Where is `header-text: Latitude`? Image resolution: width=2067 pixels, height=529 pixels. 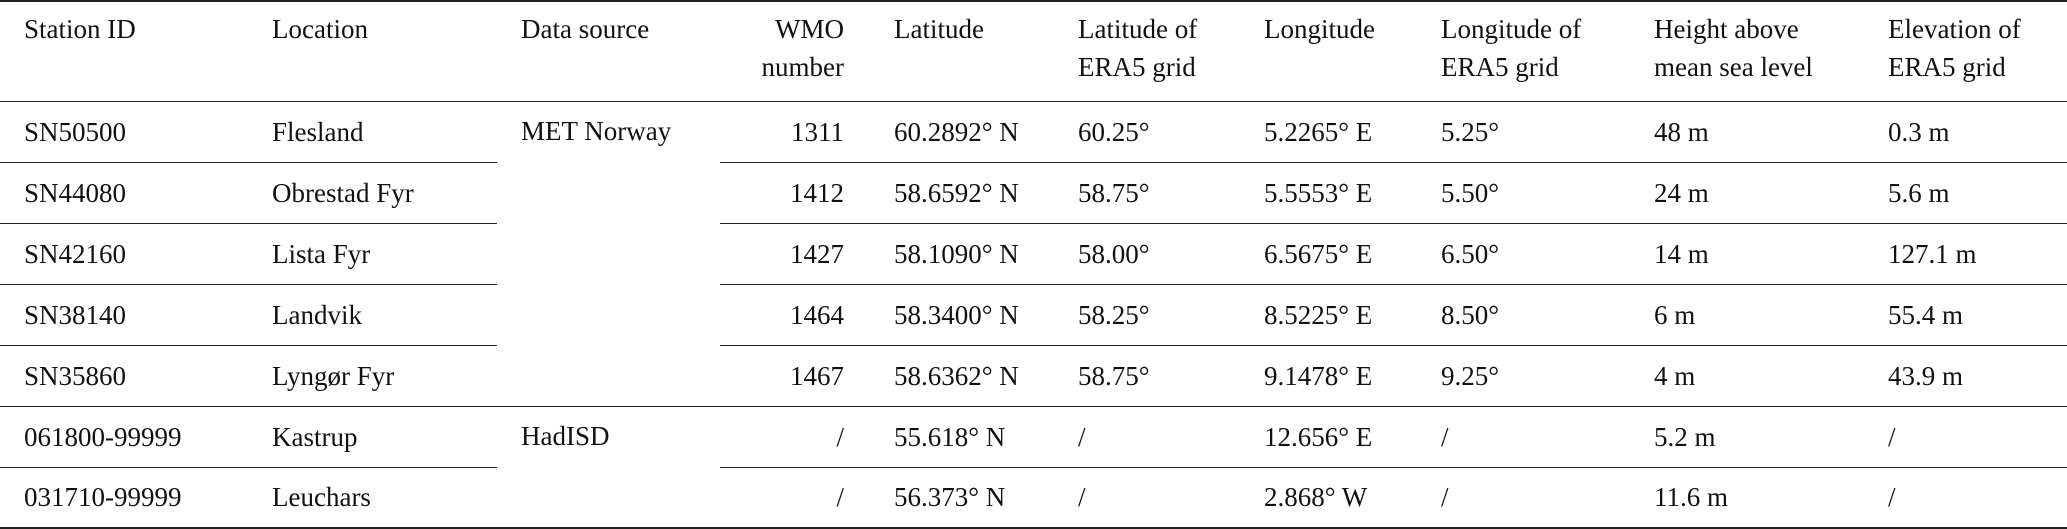
header-text: Latitude is located at coordinates (939, 29).